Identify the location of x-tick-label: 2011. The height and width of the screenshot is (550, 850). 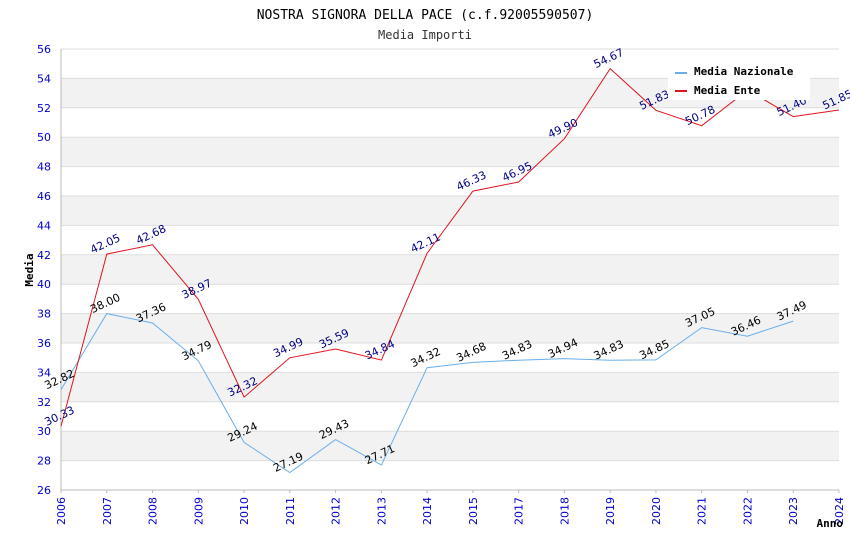
(290, 511).